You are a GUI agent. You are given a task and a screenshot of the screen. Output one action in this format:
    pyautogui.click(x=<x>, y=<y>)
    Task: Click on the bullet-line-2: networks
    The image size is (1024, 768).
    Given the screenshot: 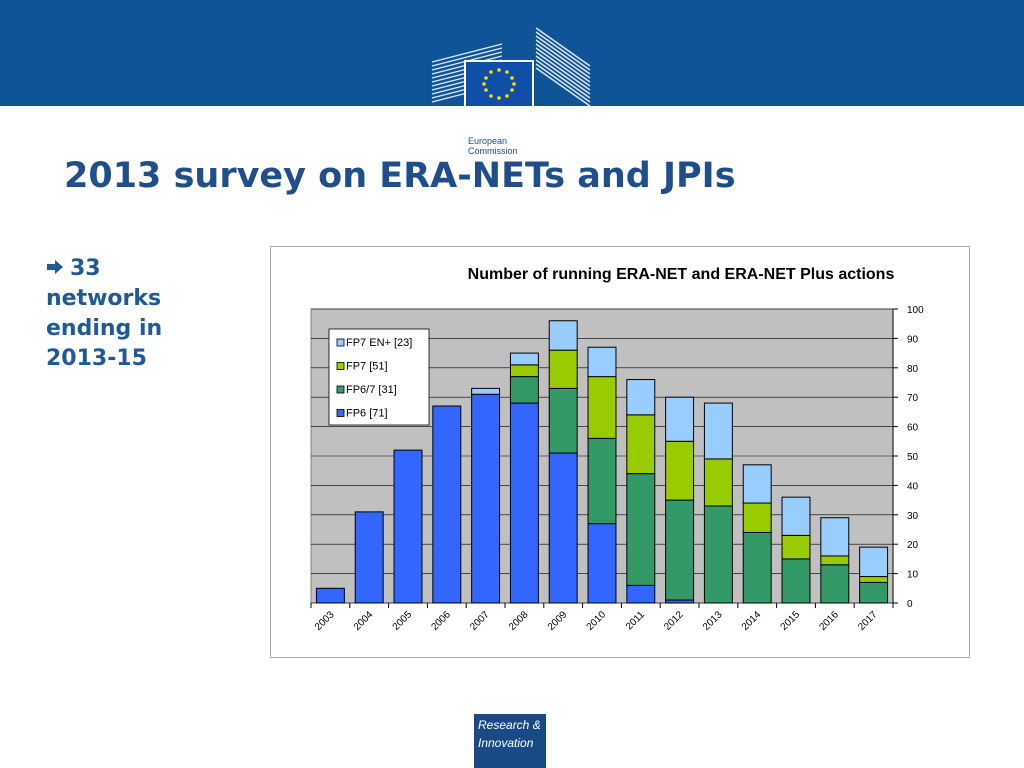 What is the action you would take?
    pyautogui.click(x=104, y=298)
    